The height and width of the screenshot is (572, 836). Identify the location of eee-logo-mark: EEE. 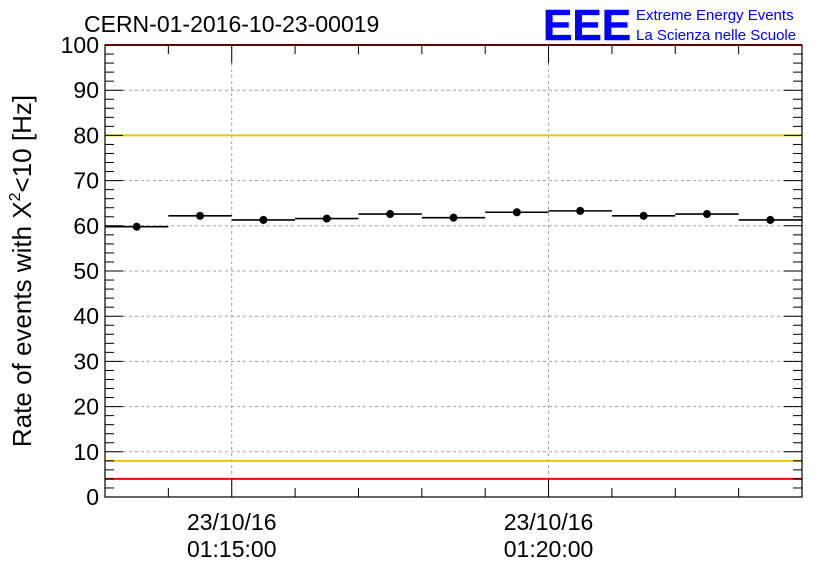
(587, 25).